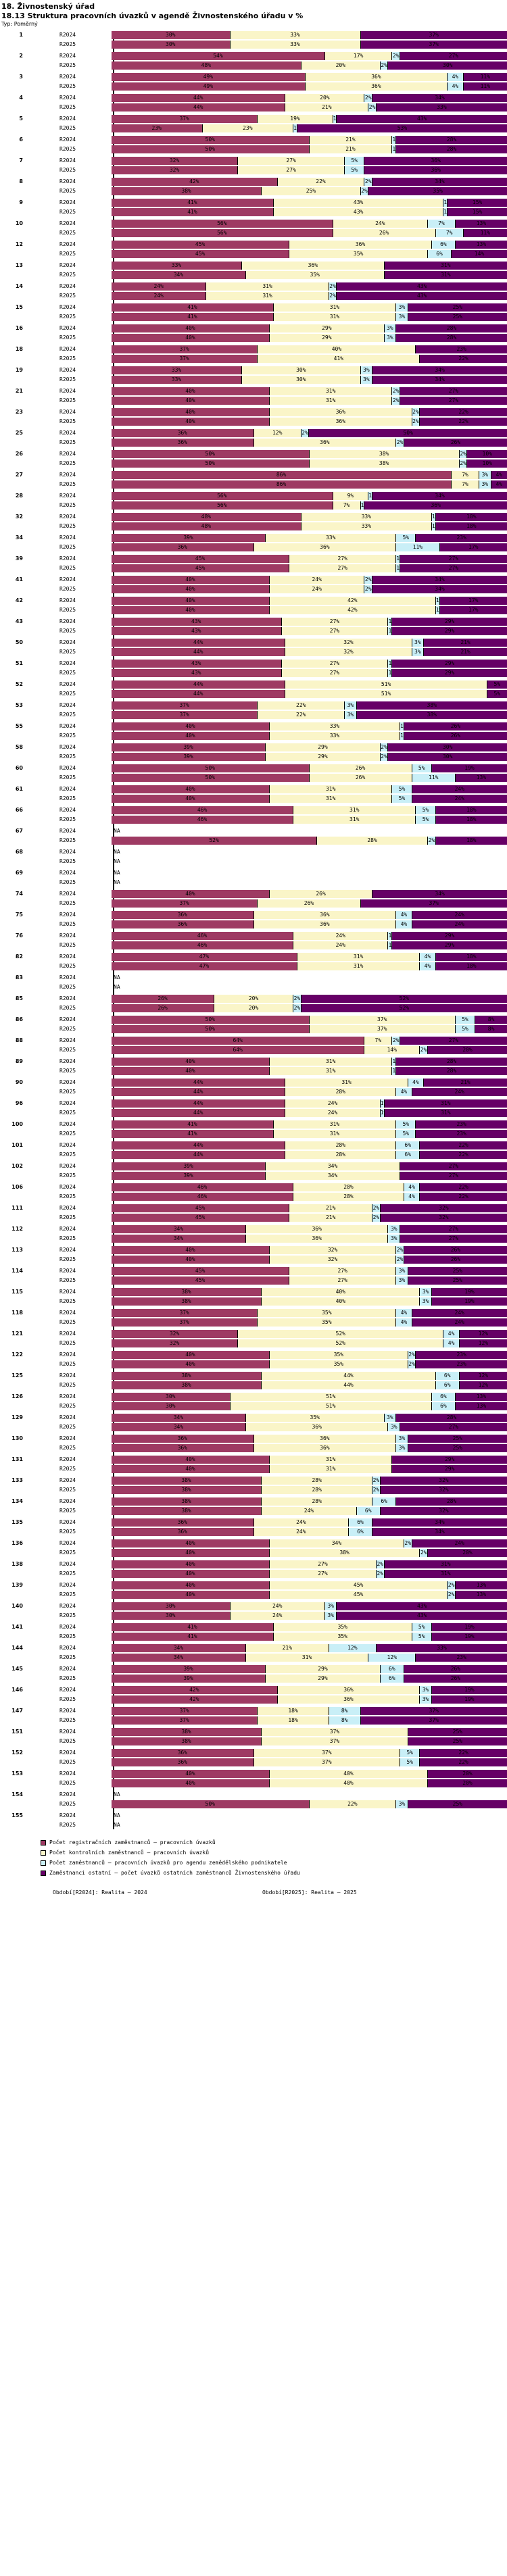 This screenshot has width=507, height=2576. What do you see at coordinates (325, 924) in the screenshot?
I see `segment-value-label: 36%` at bounding box center [325, 924].